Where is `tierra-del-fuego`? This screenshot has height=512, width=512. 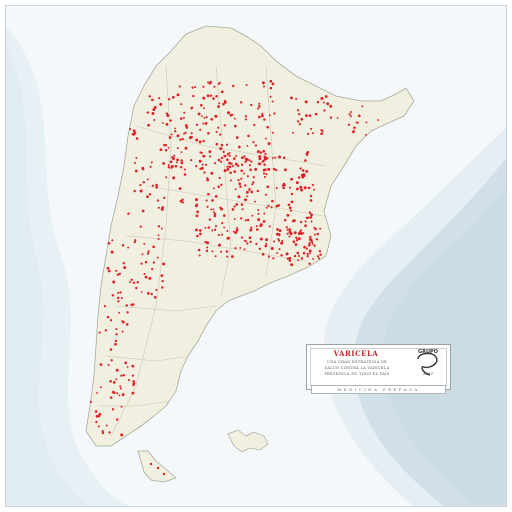
tierra-del-fuego is located at coordinates (157, 466).